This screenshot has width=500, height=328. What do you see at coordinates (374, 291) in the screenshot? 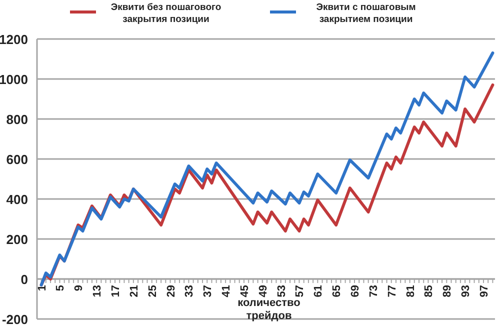
I see `x-tick-label: 73` at bounding box center [374, 291].